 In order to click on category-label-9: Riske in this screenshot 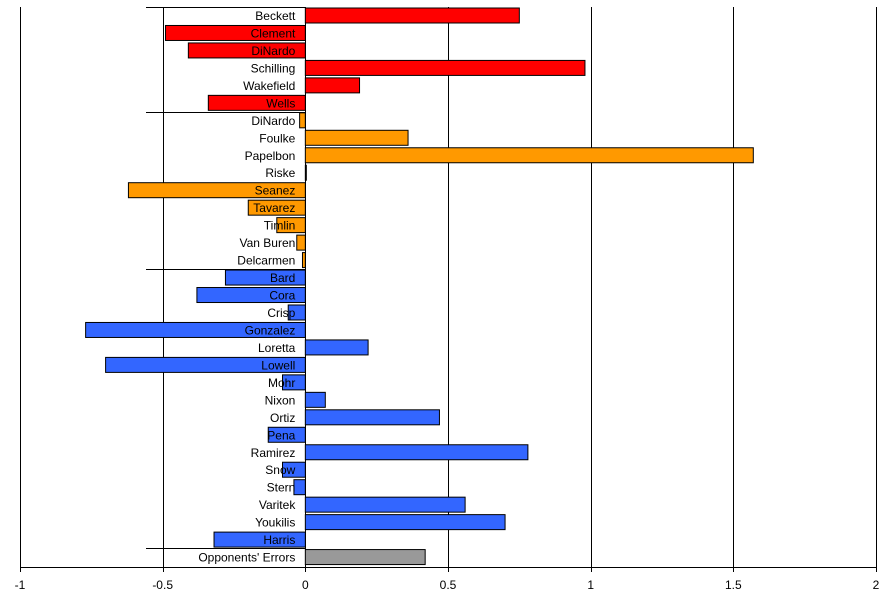, I will do `click(280, 173)`.